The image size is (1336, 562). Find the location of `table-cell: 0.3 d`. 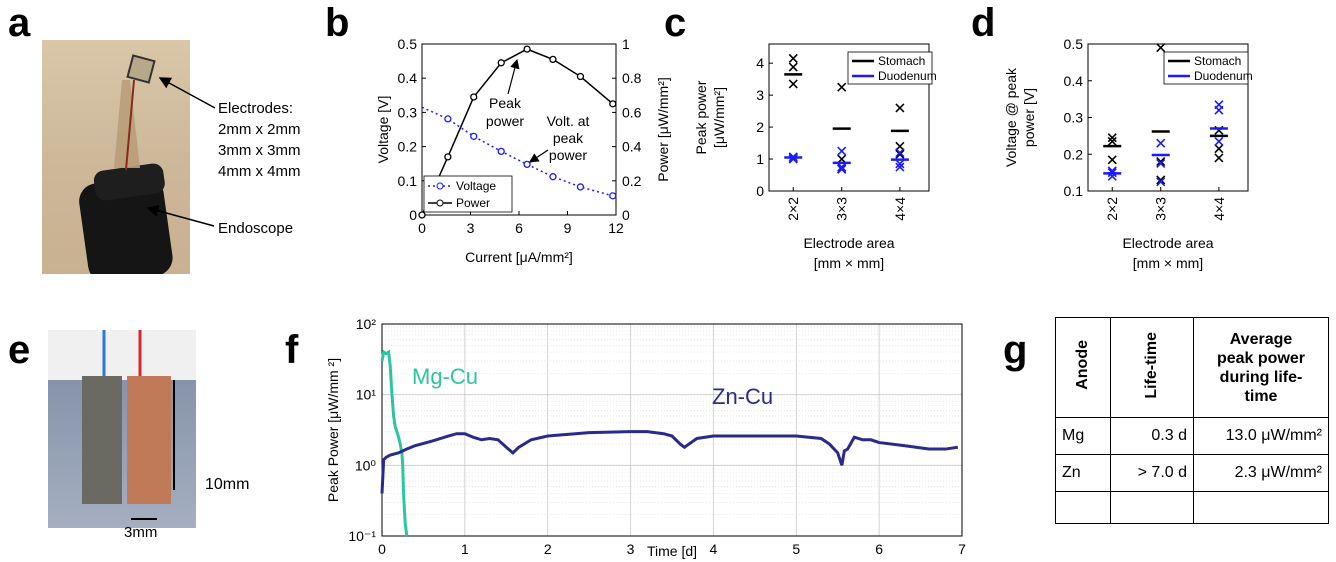

table-cell: 0.3 d is located at coordinates (1152, 436).